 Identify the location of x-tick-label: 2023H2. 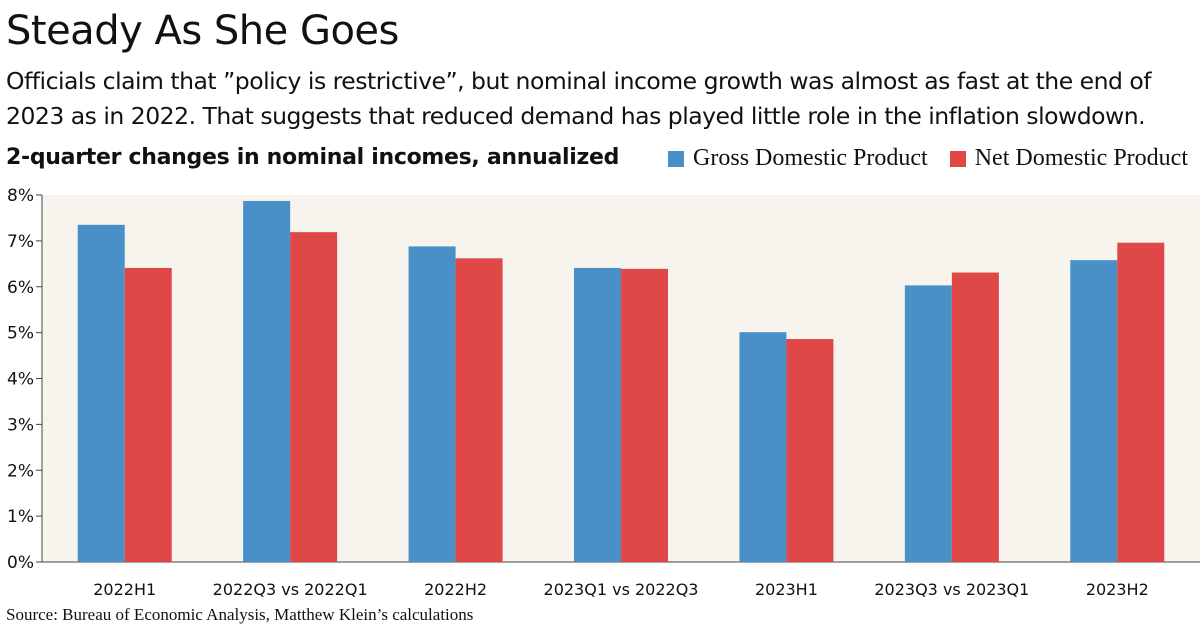
(1117, 589).